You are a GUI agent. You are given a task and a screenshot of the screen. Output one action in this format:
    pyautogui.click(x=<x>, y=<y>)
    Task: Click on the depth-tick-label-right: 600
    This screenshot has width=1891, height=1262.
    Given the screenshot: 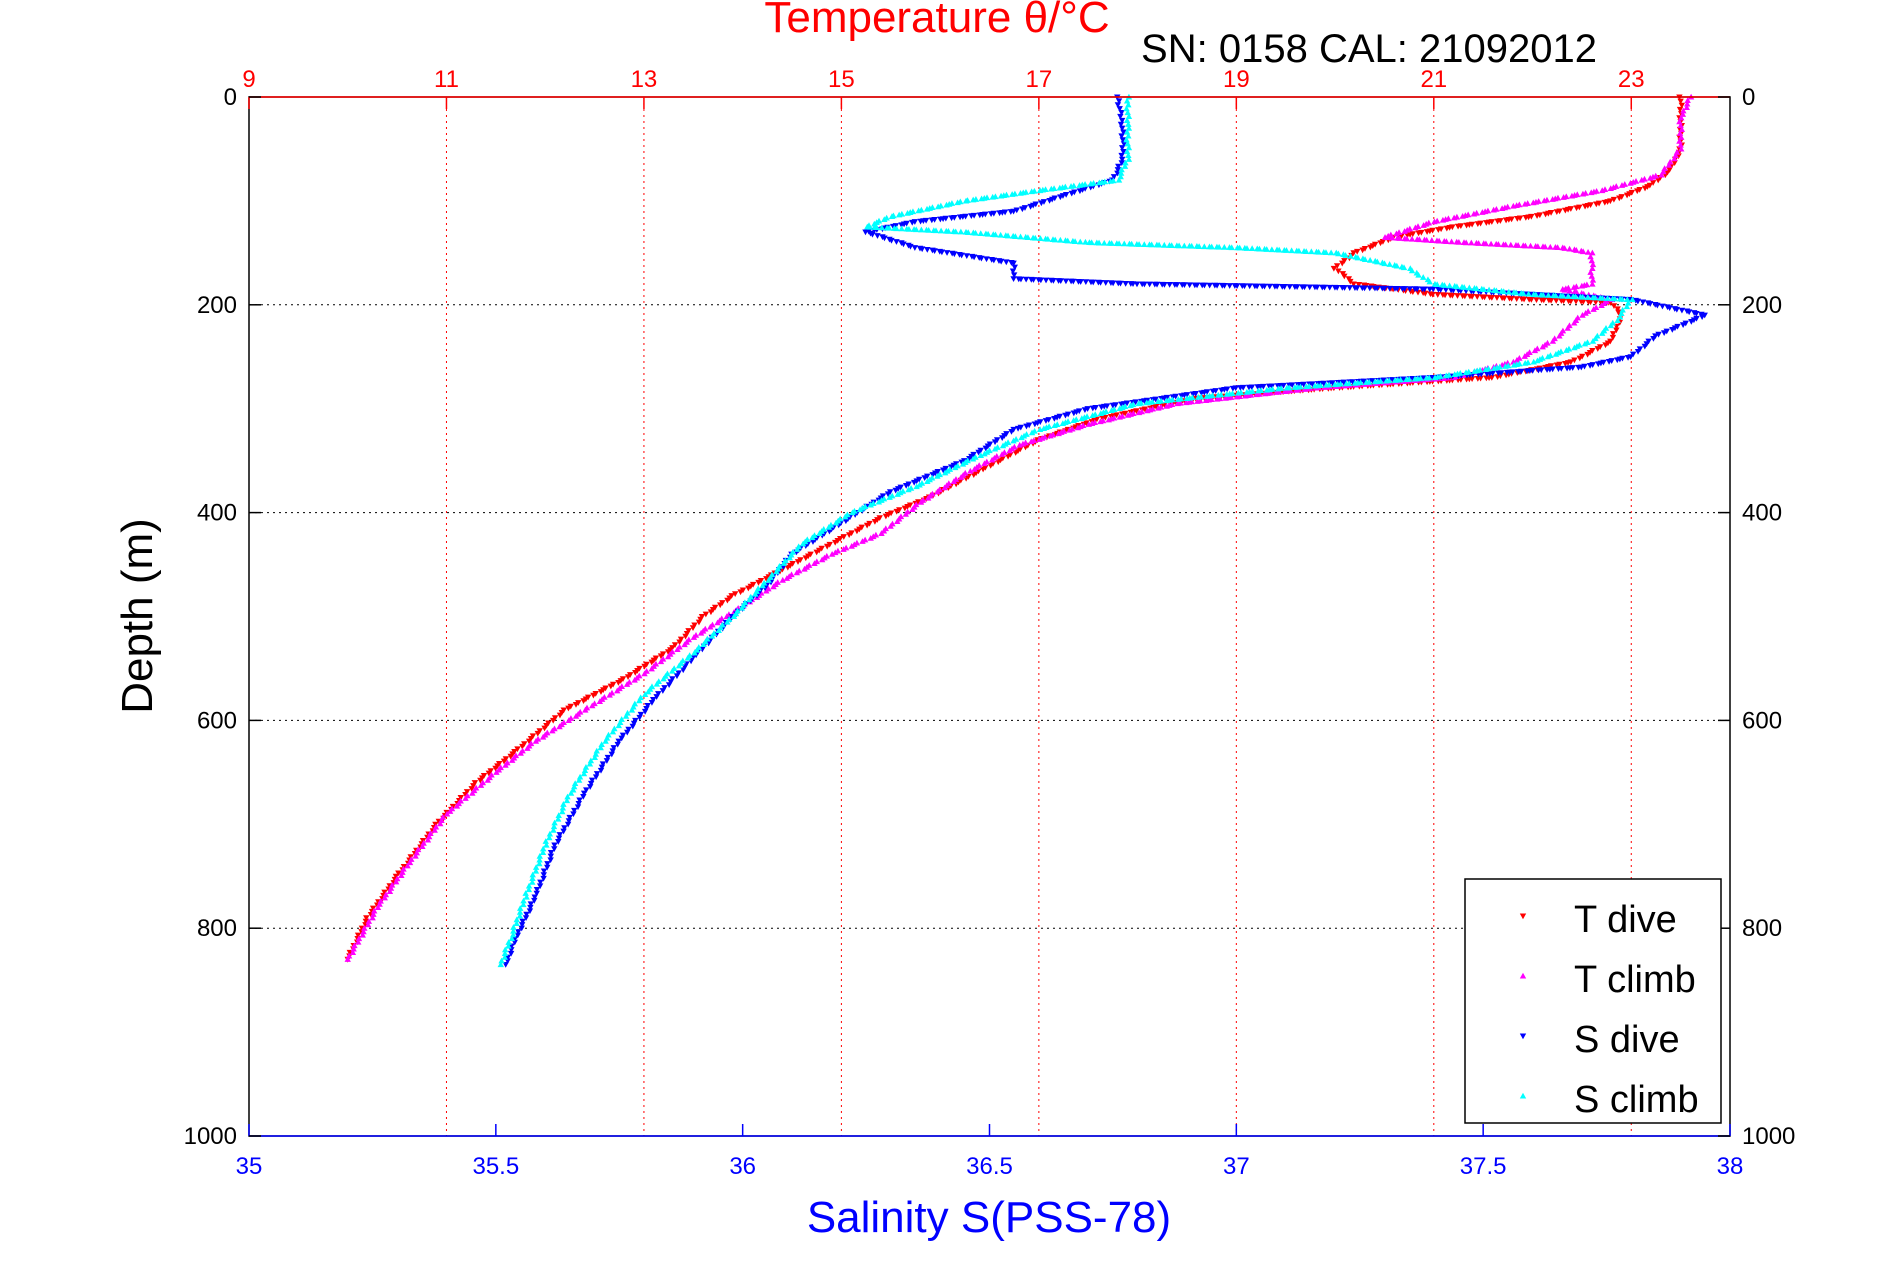 What is the action you would take?
    pyautogui.click(x=1762, y=720)
    